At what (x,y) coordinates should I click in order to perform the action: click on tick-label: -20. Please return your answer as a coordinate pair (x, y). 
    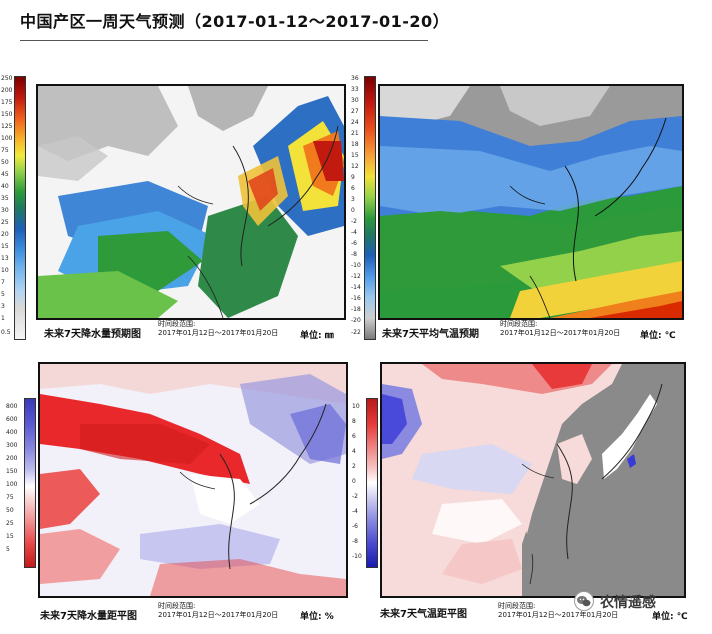
    Looking at the image, I should click on (356, 320).